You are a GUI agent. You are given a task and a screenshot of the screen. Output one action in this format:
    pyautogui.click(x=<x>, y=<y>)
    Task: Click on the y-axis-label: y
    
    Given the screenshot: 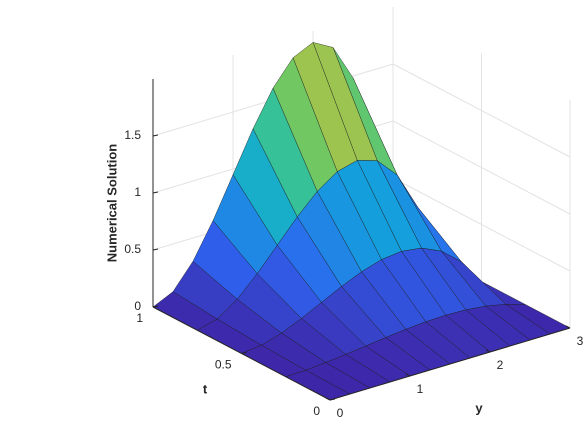 What is the action you would take?
    pyautogui.click(x=479, y=407)
    